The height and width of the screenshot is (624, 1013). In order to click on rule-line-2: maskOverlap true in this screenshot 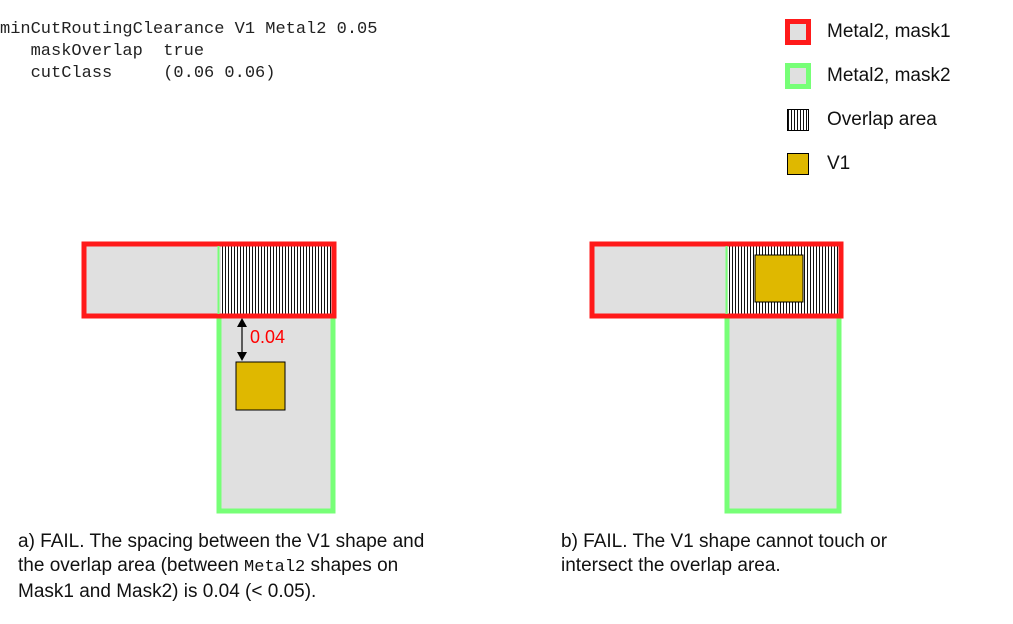, I will do `click(102, 51)`.